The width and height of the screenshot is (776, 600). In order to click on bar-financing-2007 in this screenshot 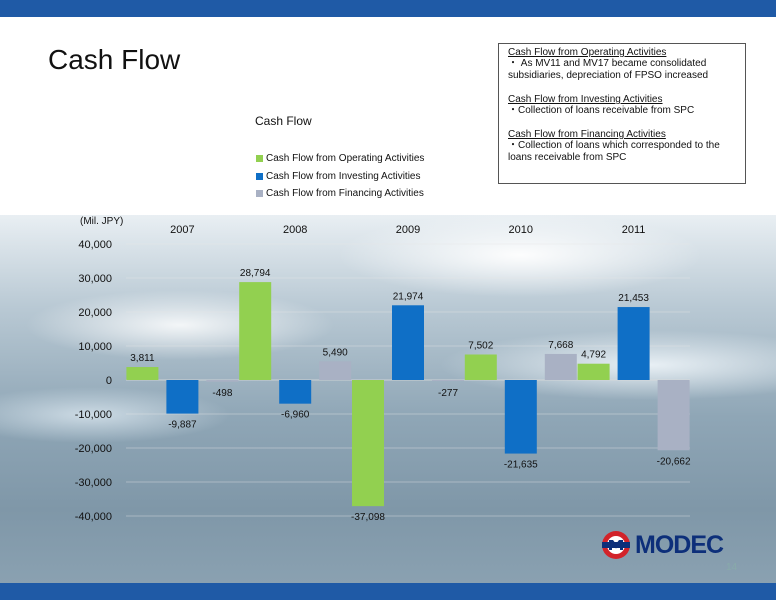, I will do `click(222, 381)`.